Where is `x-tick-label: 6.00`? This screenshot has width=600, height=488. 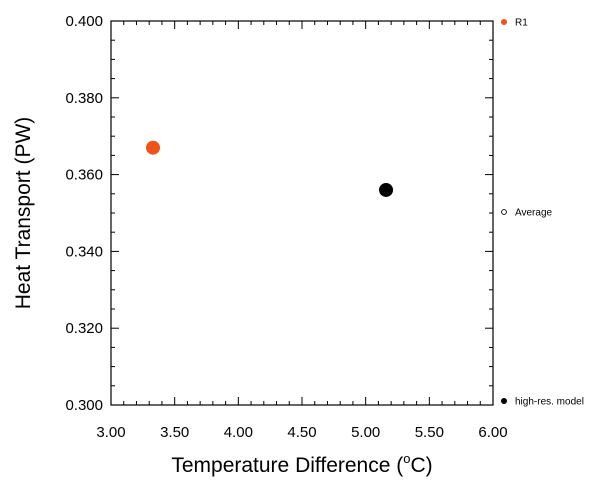
x-tick-label: 6.00 is located at coordinates (492, 432).